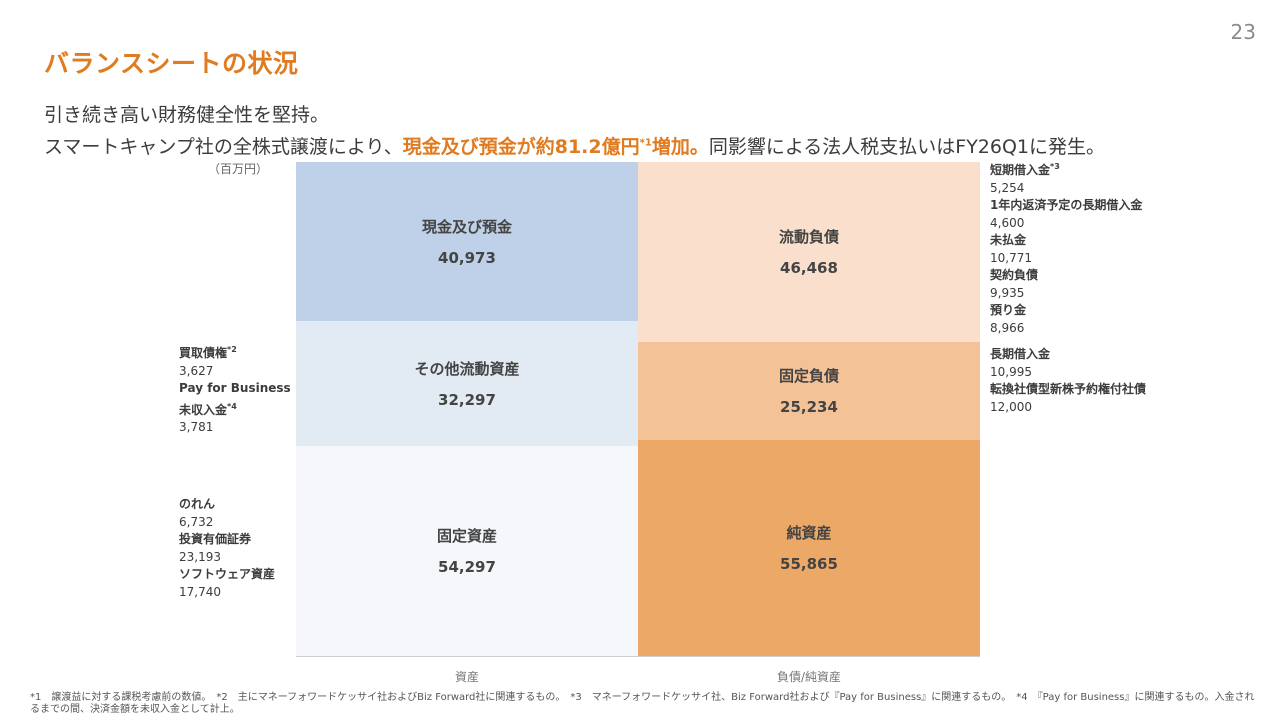  I want to click on axis-label-liabilities: 負債/純資産, so click(809, 677).